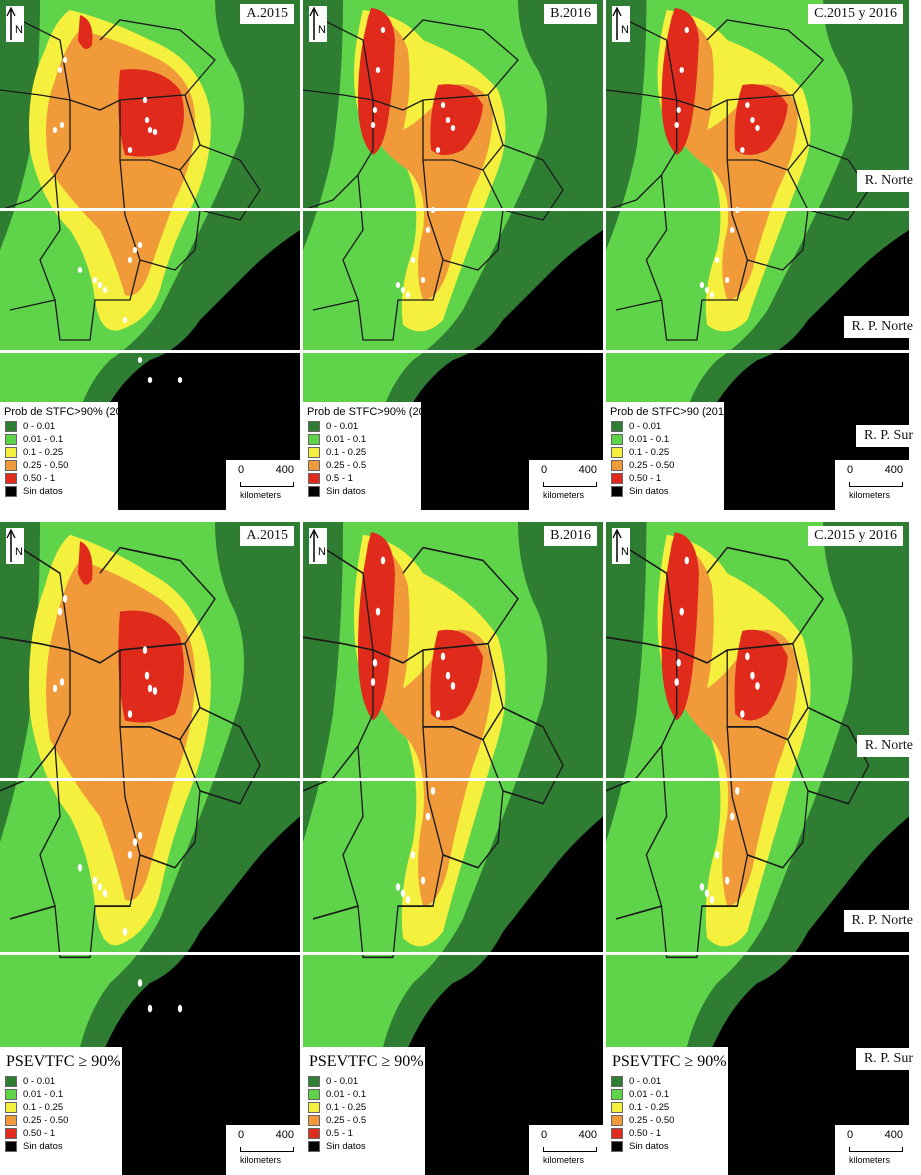 This screenshot has height=1175, width=921. I want to click on scale-max: 400, so click(284, 470).